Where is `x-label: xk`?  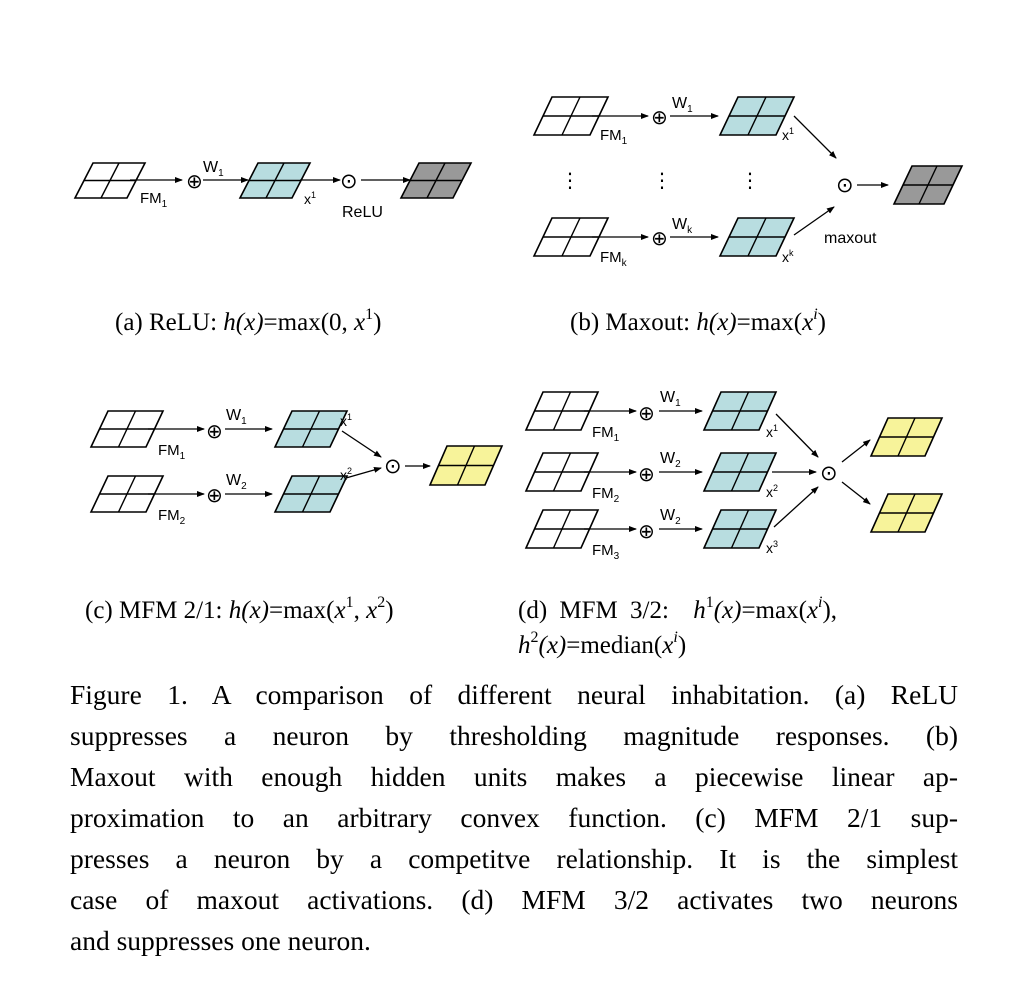
x-label: xk is located at coordinates (788, 256).